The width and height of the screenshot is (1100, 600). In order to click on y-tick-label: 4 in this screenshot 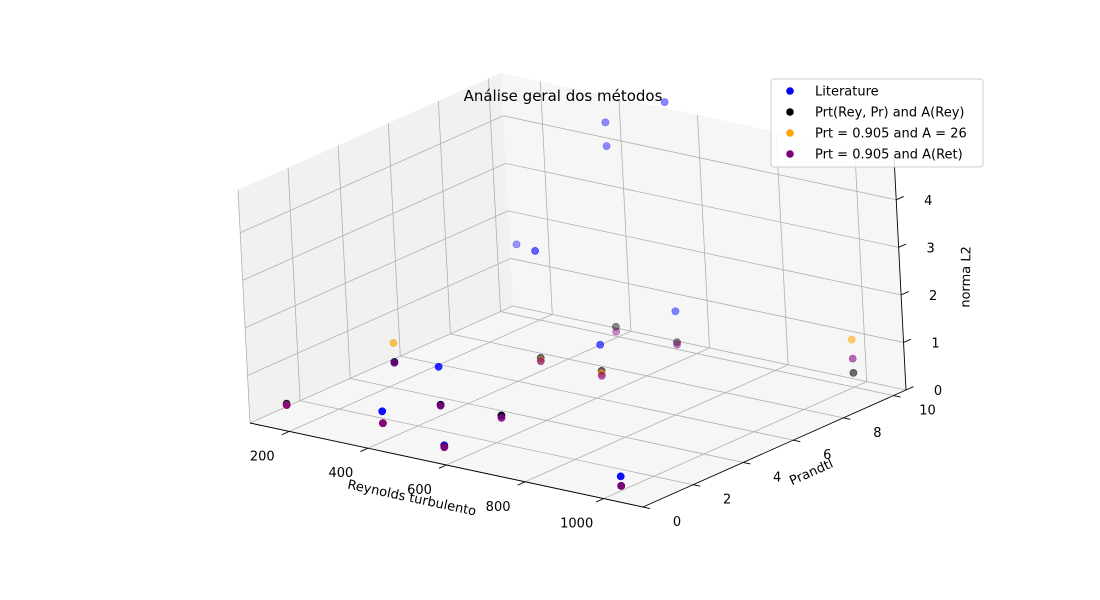, I will do `click(777, 477)`.